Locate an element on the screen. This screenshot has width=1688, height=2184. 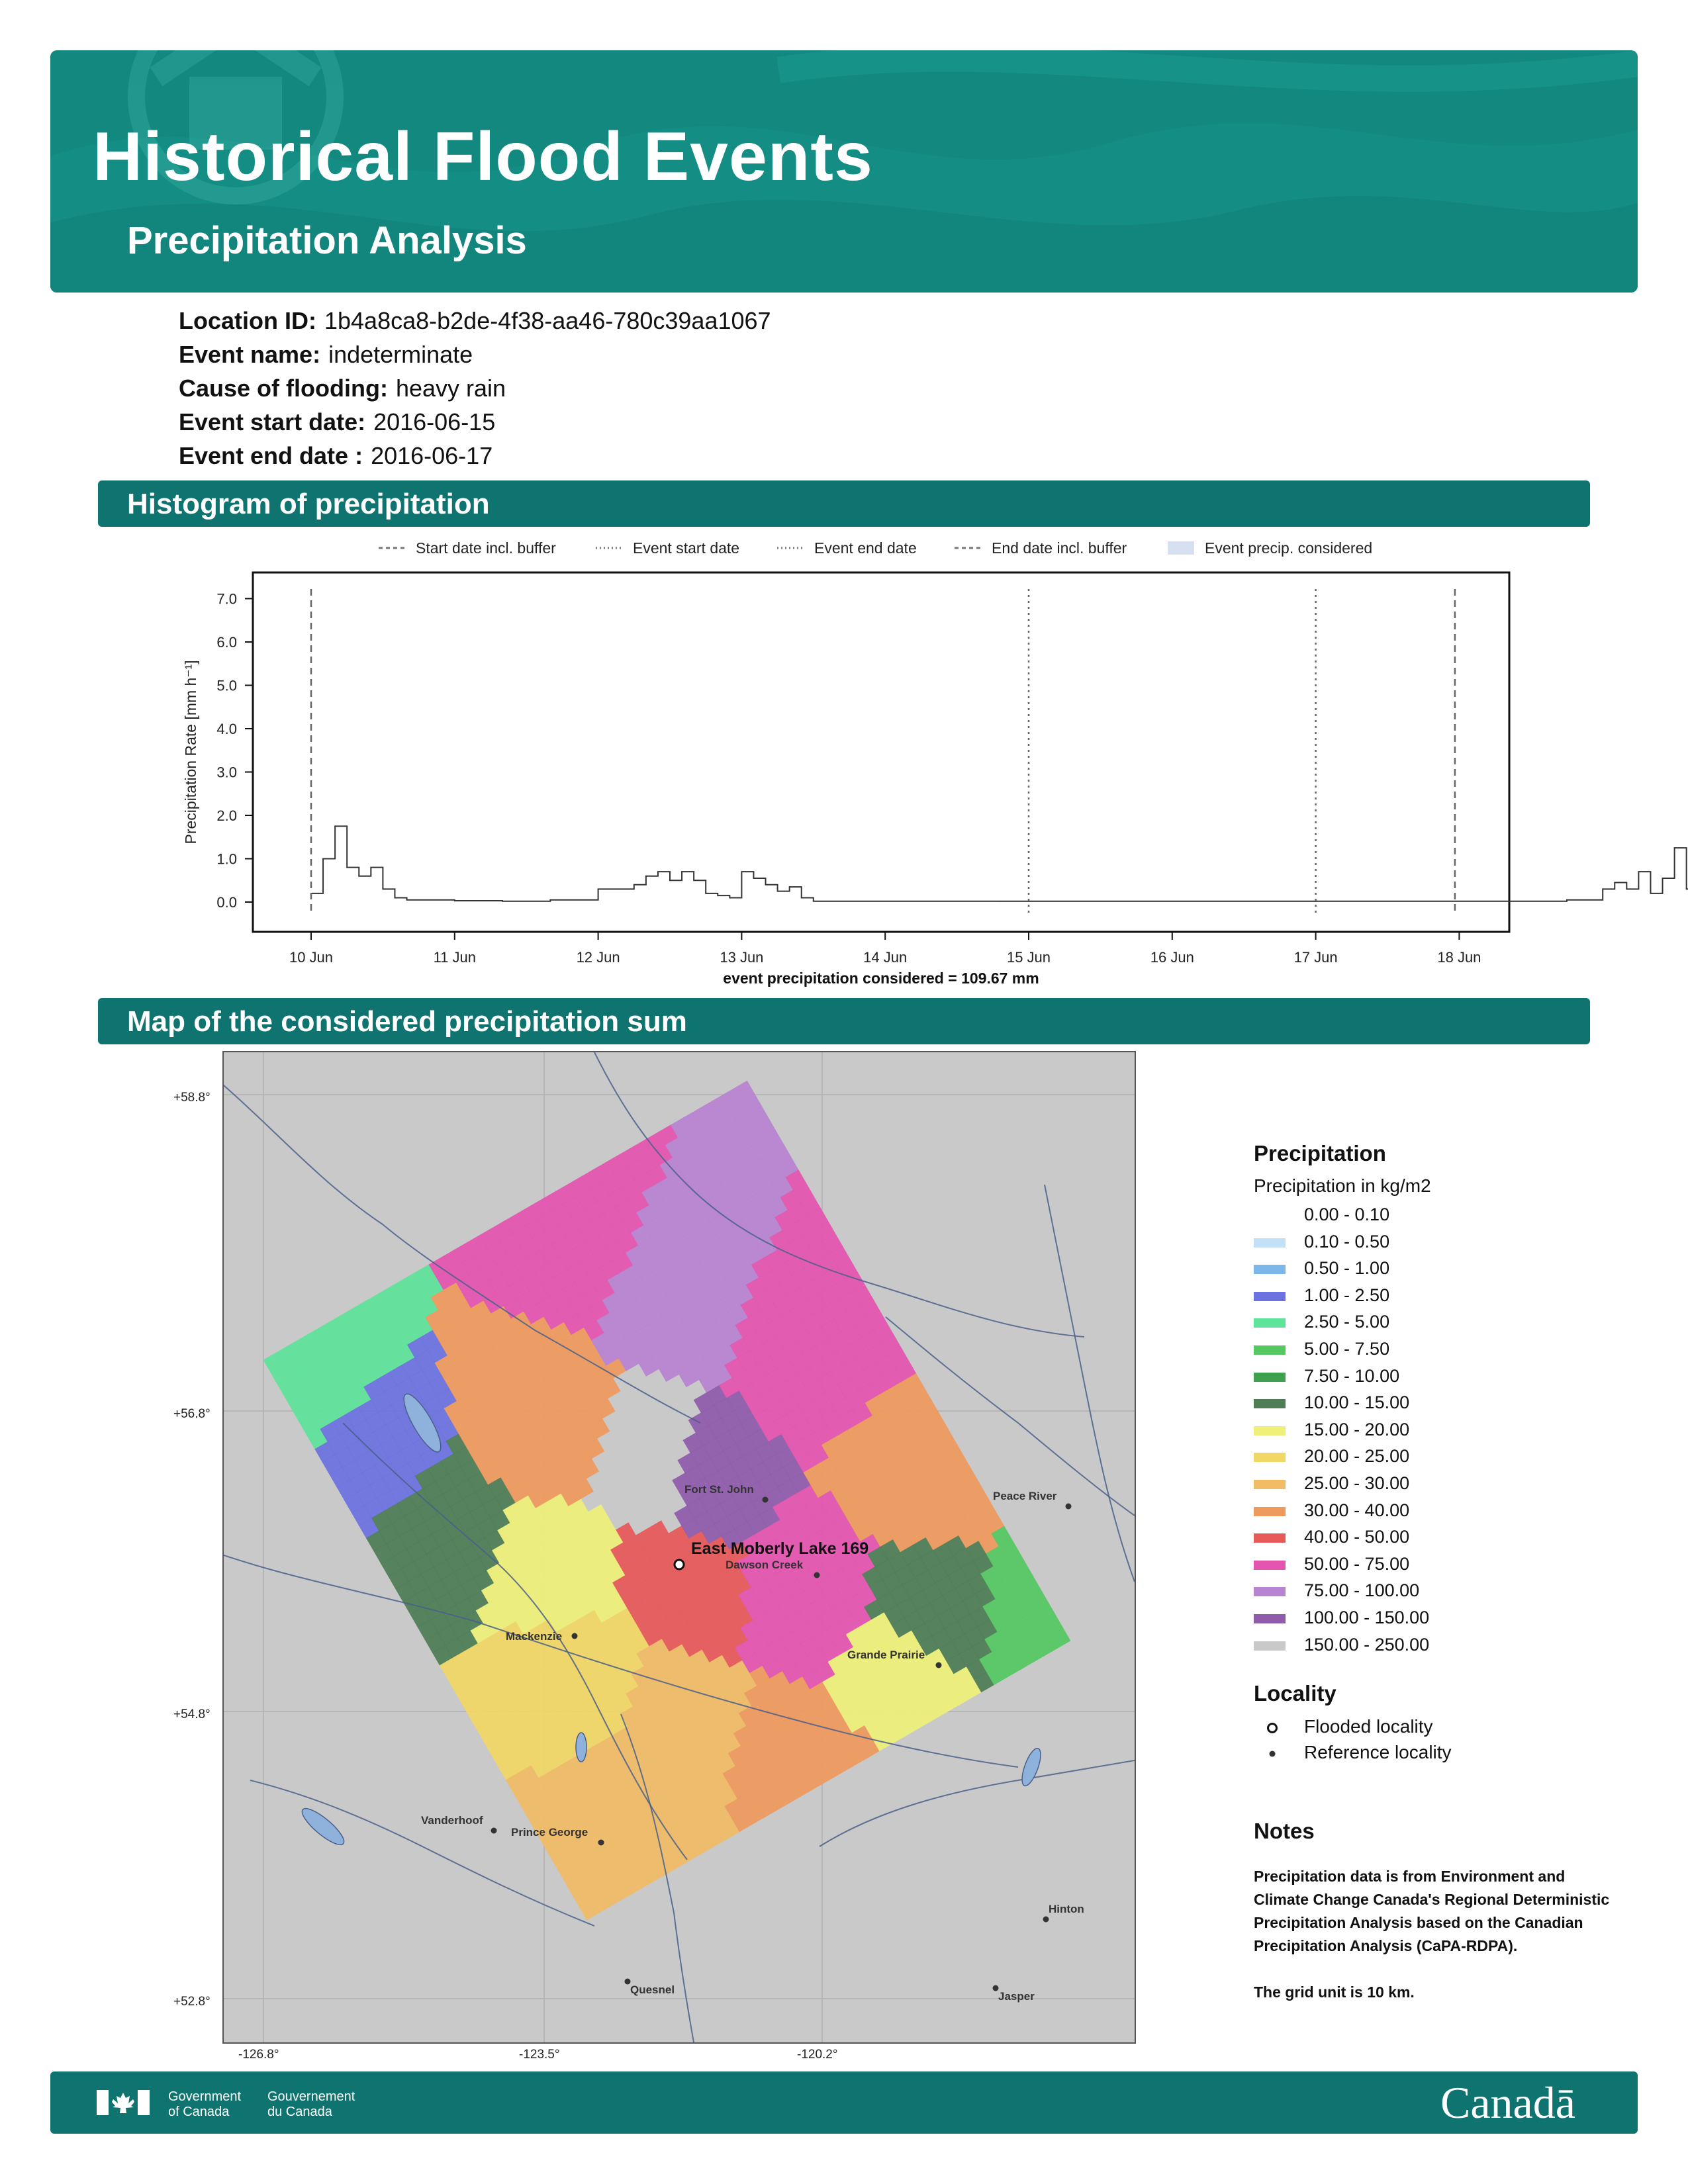
lon-label: -126.8° is located at coordinates (258, 2055).